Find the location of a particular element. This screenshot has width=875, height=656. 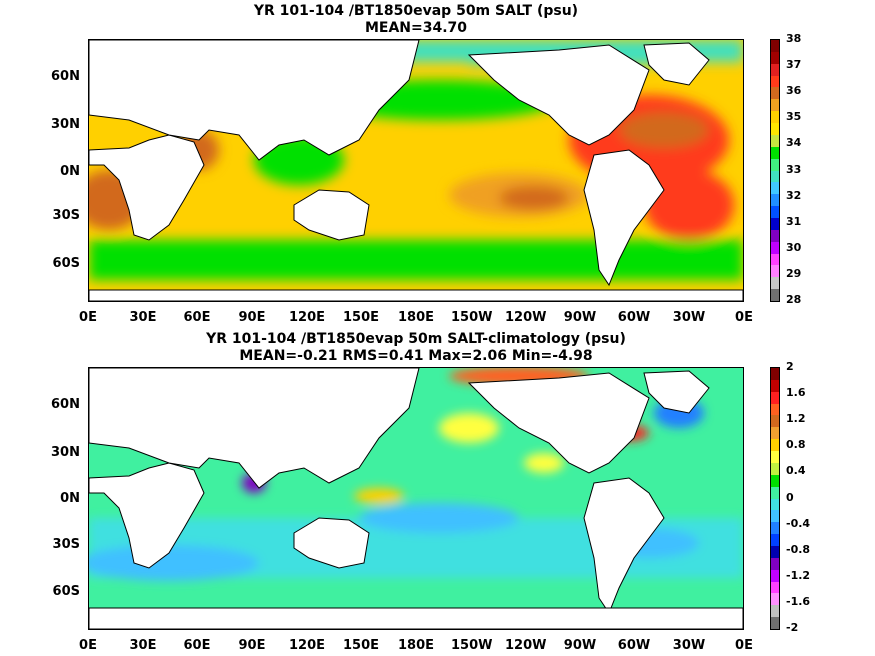

bottom-lon-label: 90E is located at coordinates (252, 645).